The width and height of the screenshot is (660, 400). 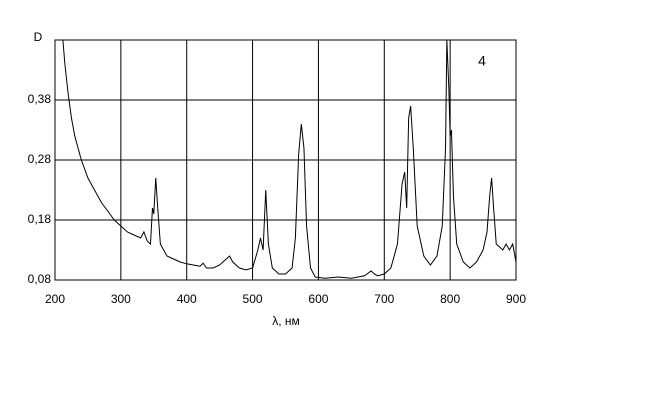 What do you see at coordinates (121, 299) in the screenshot?
I see `x-tick-label: 300` at bounding box center [121, 299].